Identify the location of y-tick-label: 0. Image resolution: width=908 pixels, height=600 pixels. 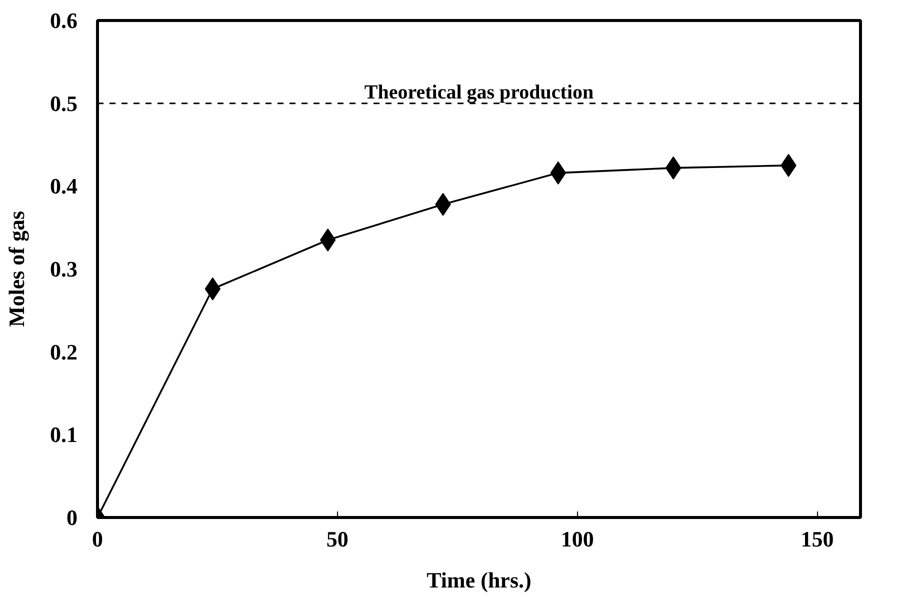
(72, 517).